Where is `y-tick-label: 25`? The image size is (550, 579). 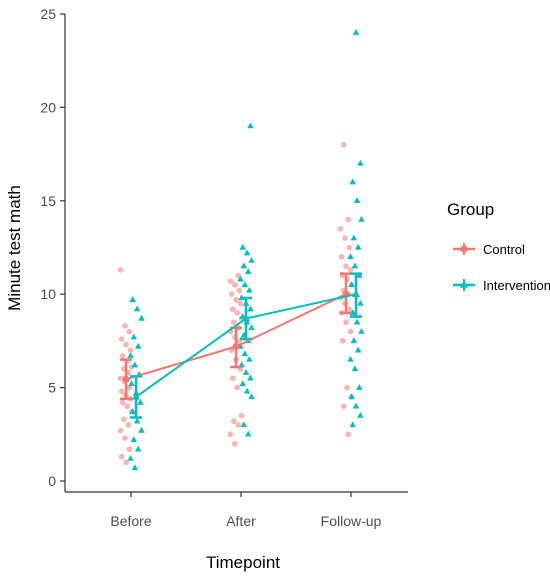
y-tick-label: 25 is located at coordinates (48, 14).